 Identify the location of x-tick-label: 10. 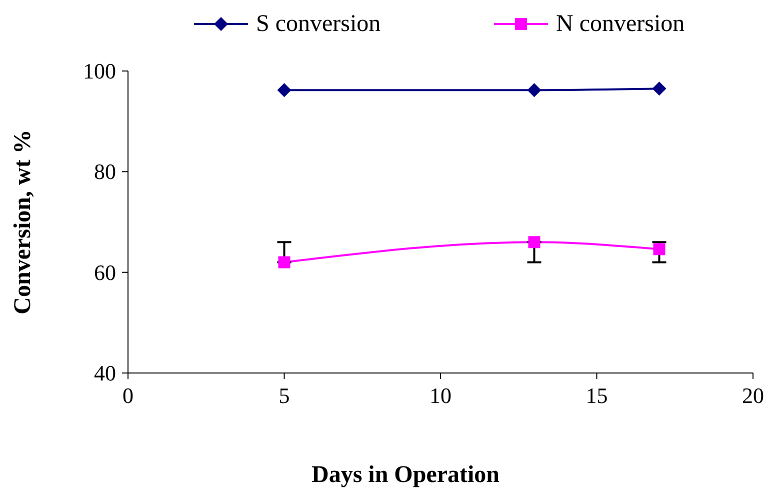
(441, 395).